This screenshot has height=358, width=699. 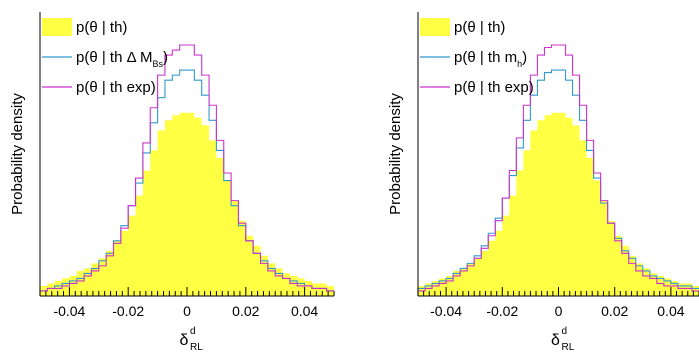 What do you see at coordinates (485, 57) in the screenshot?
I see `legend-entry-text: p(θ | th m` at bounding box center [485, 57].